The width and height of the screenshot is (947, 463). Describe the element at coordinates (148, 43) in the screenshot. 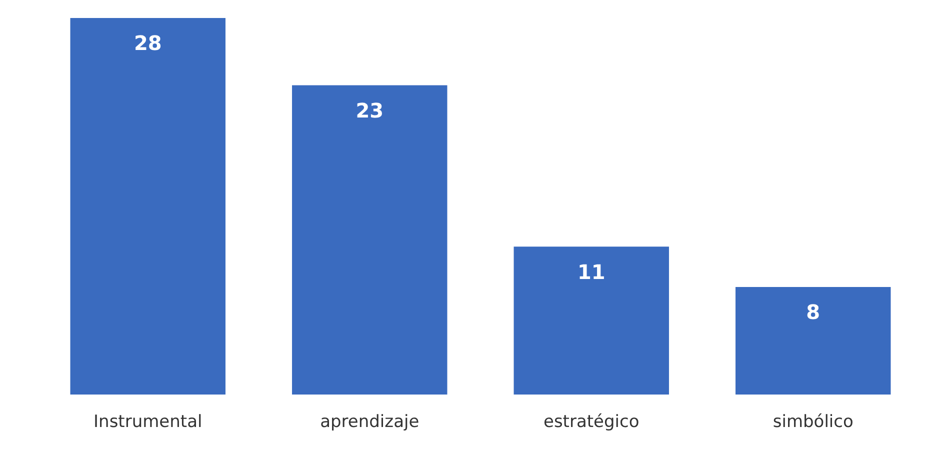

I see `data-label: 28` at that location.